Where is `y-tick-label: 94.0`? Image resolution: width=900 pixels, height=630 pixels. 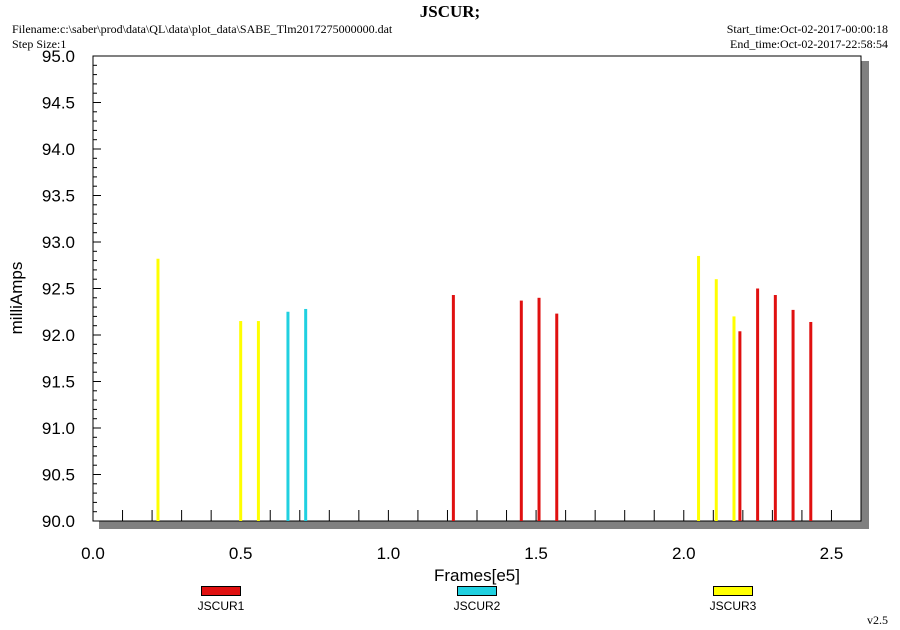
y-tick-label: 94.0 is located at coordinates (58, 149).